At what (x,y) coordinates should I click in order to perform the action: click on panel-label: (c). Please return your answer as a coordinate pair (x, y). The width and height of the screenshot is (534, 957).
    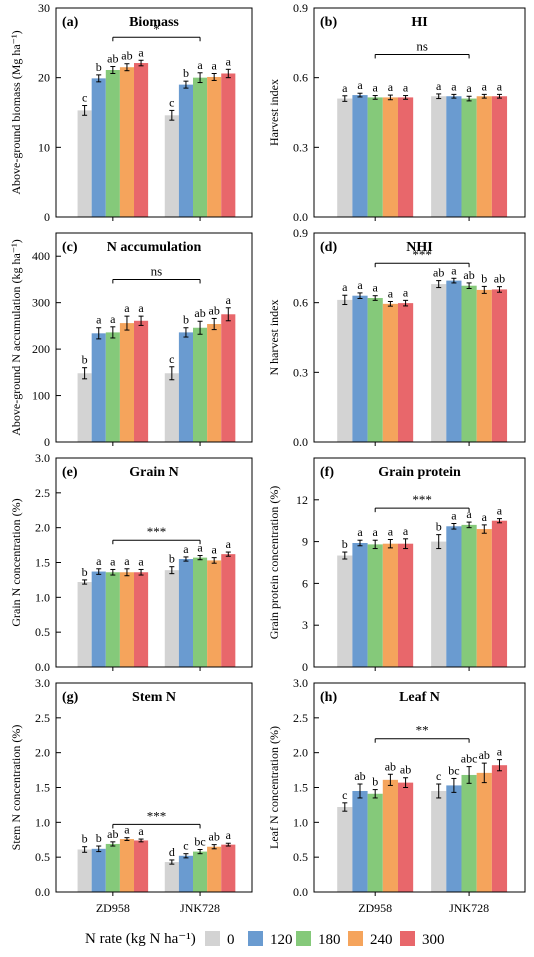
    Looking at the image, I should click on (70, 247).